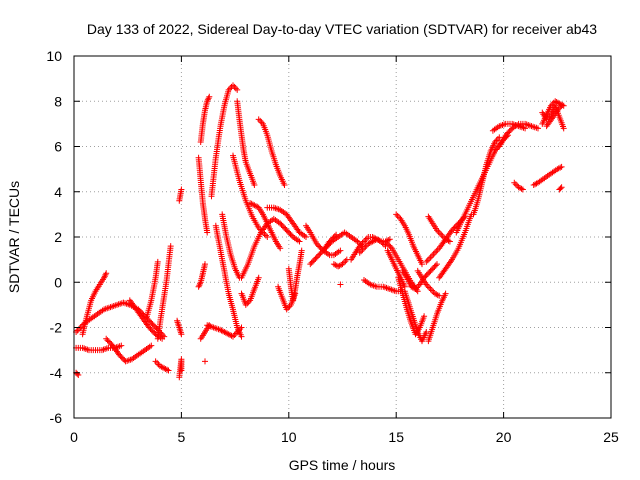  I want to click on series-s37, so click(372, 246).